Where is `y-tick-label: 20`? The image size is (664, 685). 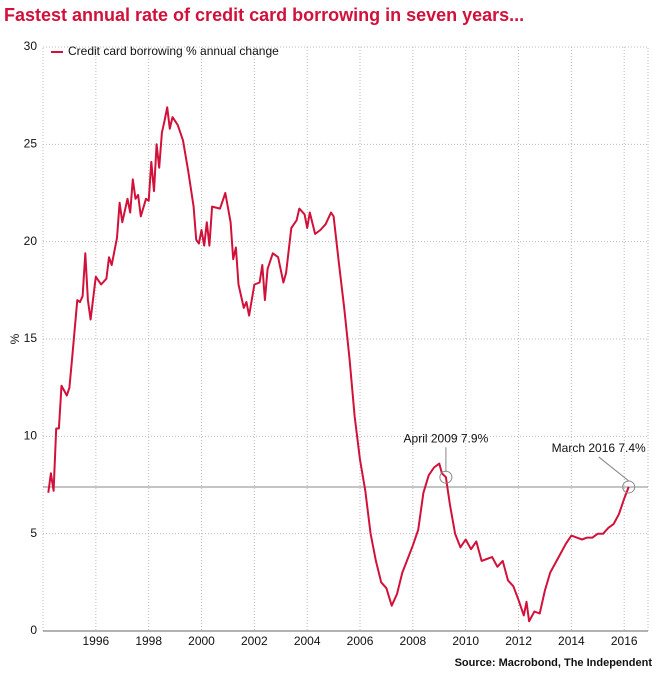
y-tick-label: 20 is located at coordinates (31, 241).